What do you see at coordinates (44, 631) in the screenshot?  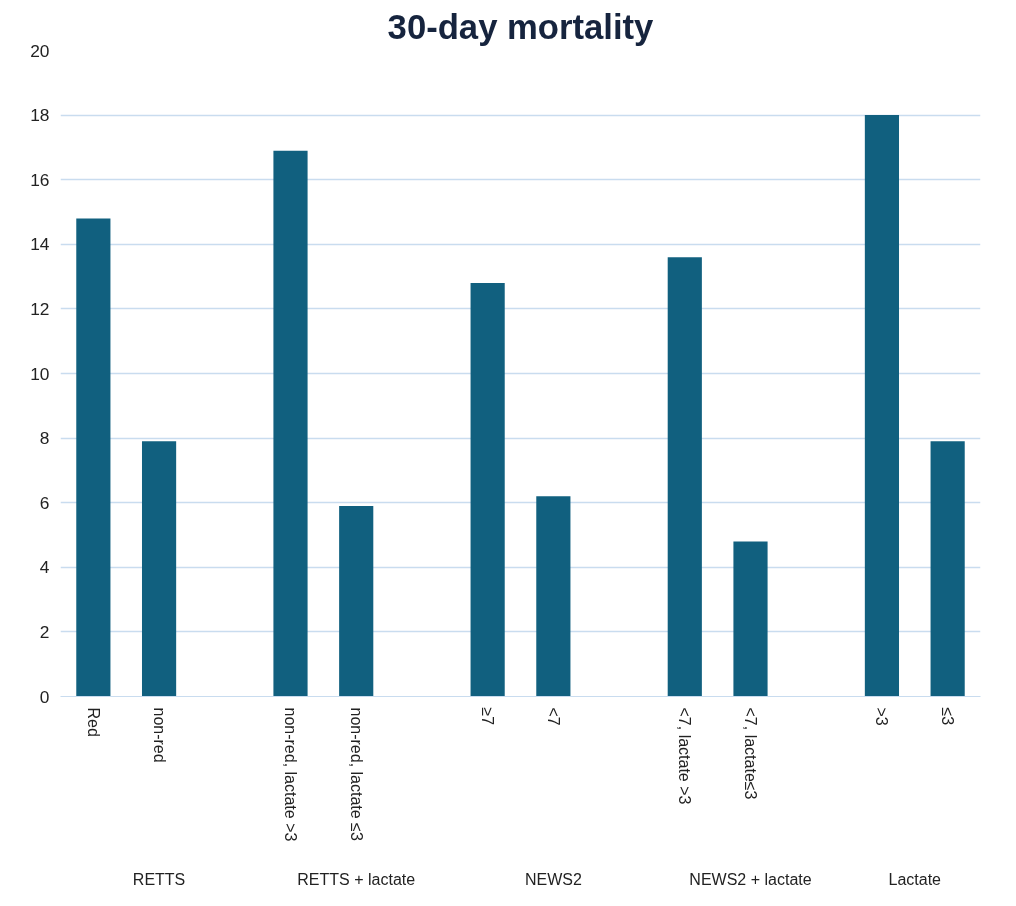 I see `y-tick-label: 2` at bounding box center [44, 631].